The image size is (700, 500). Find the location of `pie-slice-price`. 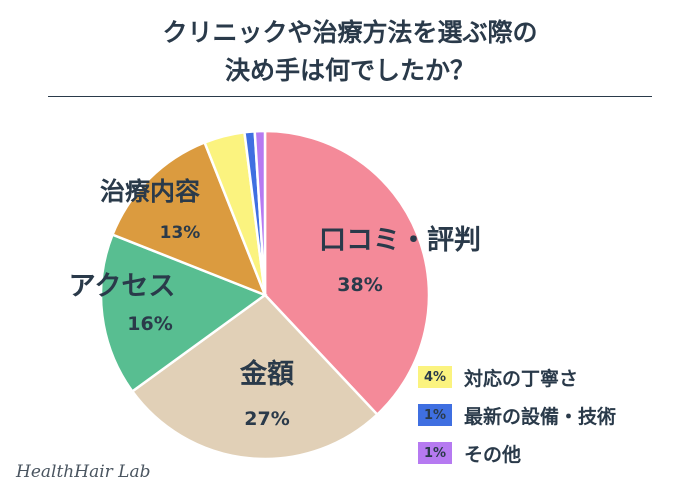

pie-slice-price is located at coordinates (255, 377).